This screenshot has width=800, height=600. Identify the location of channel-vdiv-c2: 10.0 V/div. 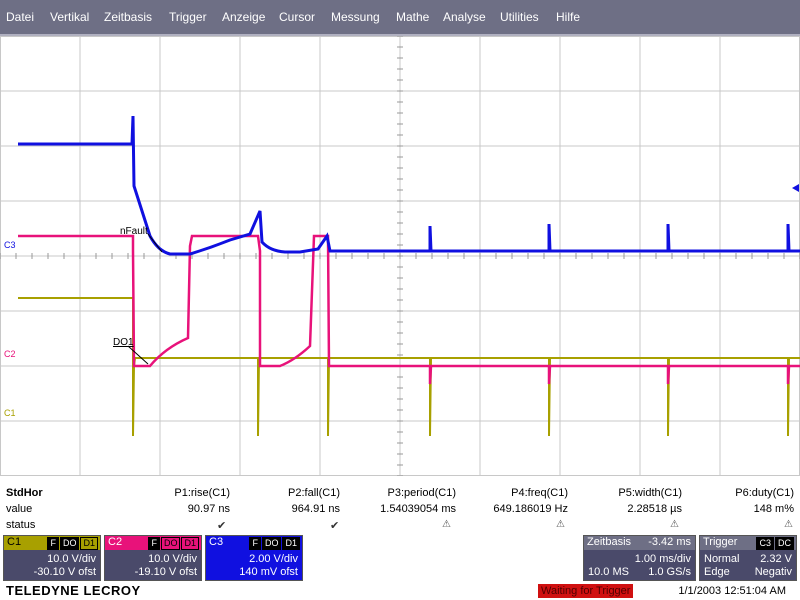
(172, 559).